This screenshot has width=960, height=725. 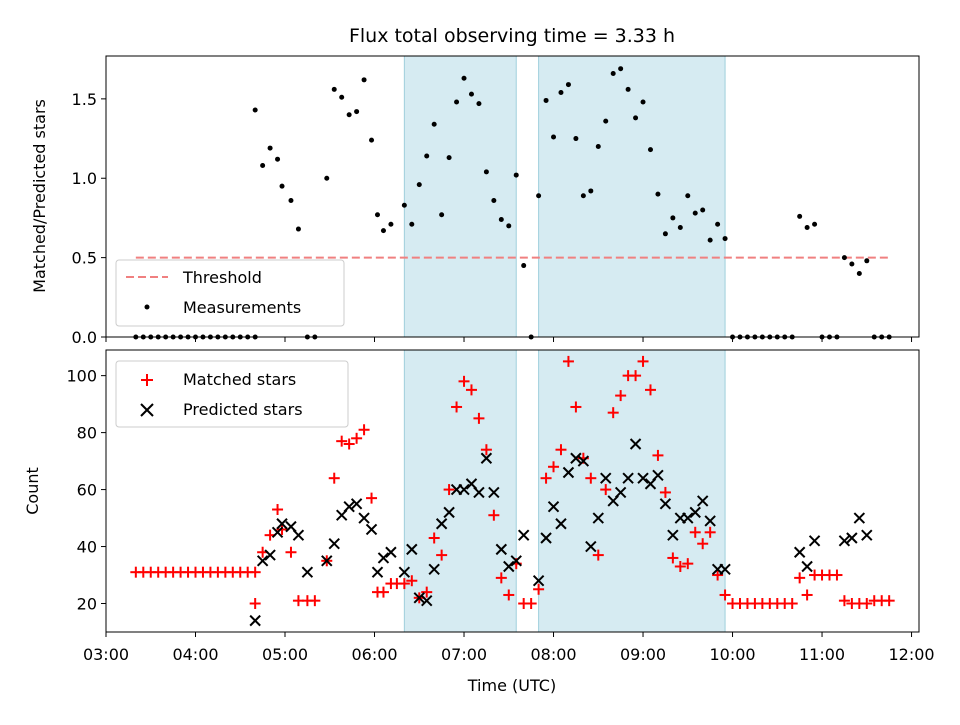 I want to click on legend-matched-swatch, so click(x=147, y=380).